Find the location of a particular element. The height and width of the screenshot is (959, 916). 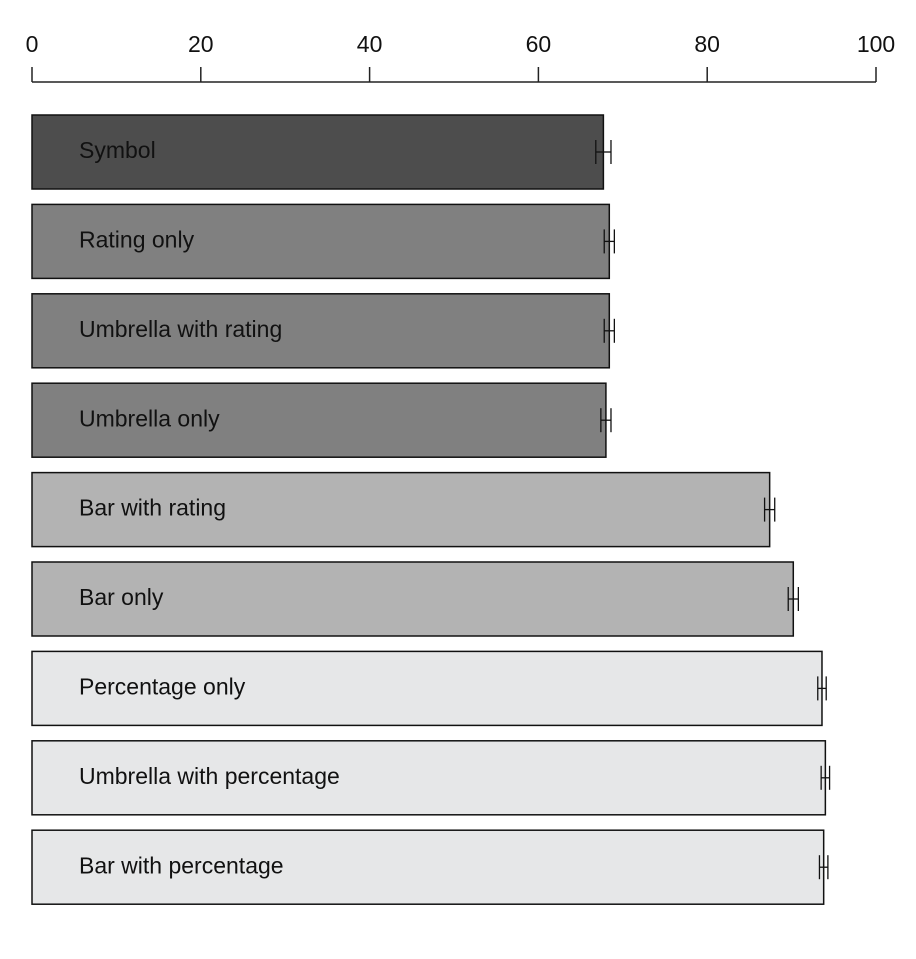

x-tick-label: 20 is located at coordinates (201, 44).